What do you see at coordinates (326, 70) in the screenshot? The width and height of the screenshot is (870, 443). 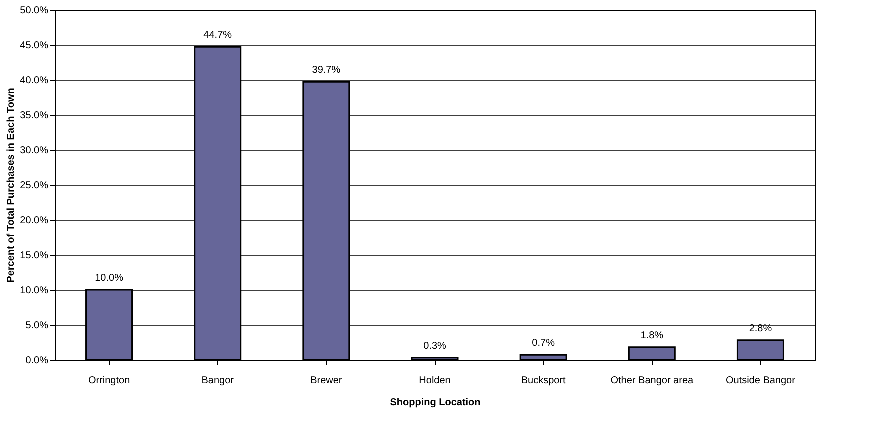 I see `data-label: 39.7%` at bounding box center [326, 70].